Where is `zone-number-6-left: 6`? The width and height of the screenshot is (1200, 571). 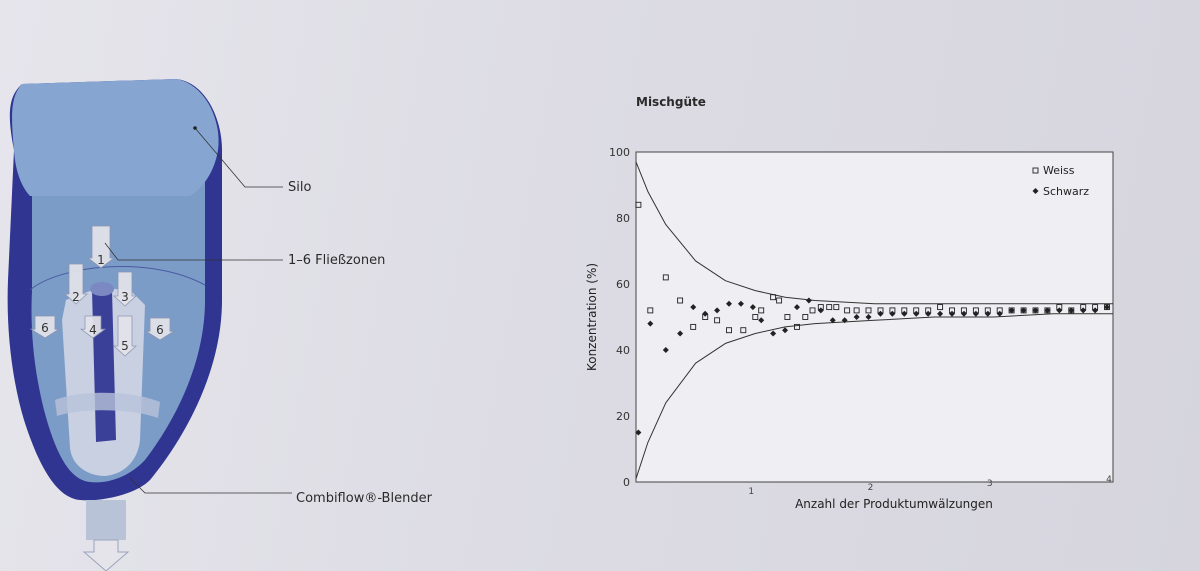 zone-number-6-left: 6 is located at coordinates (45, 328).